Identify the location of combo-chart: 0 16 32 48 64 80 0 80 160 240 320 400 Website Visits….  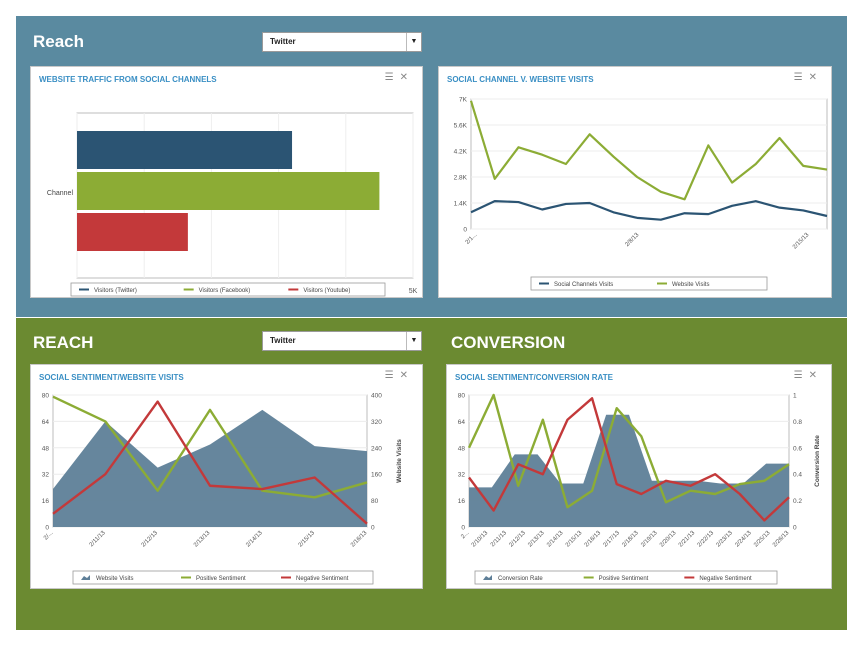
(222, 489).